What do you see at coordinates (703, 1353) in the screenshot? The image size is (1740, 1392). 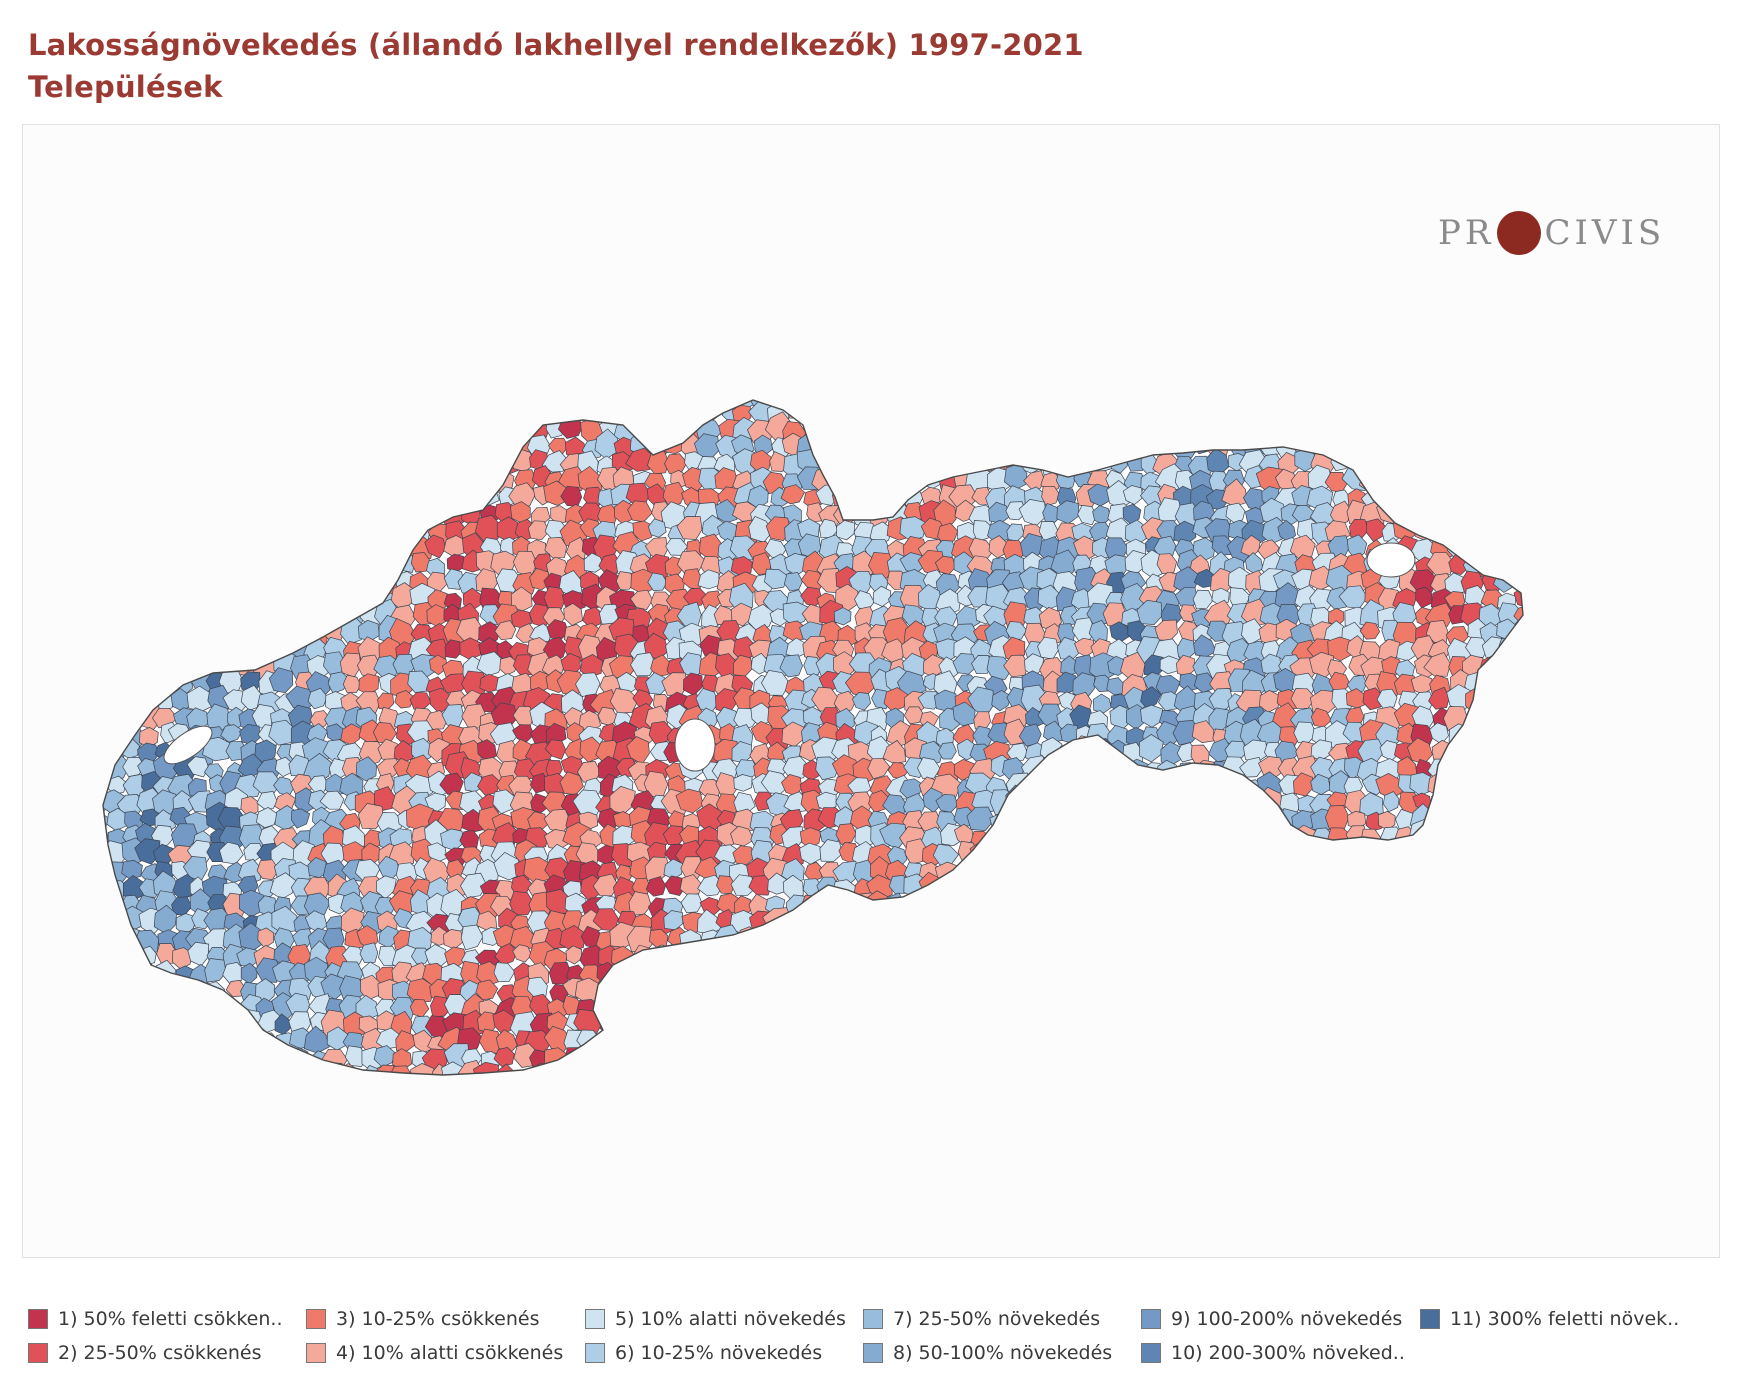 I see `legend-item-6: 6) 10-25% növekedés` at bounding box center [703, 1353].